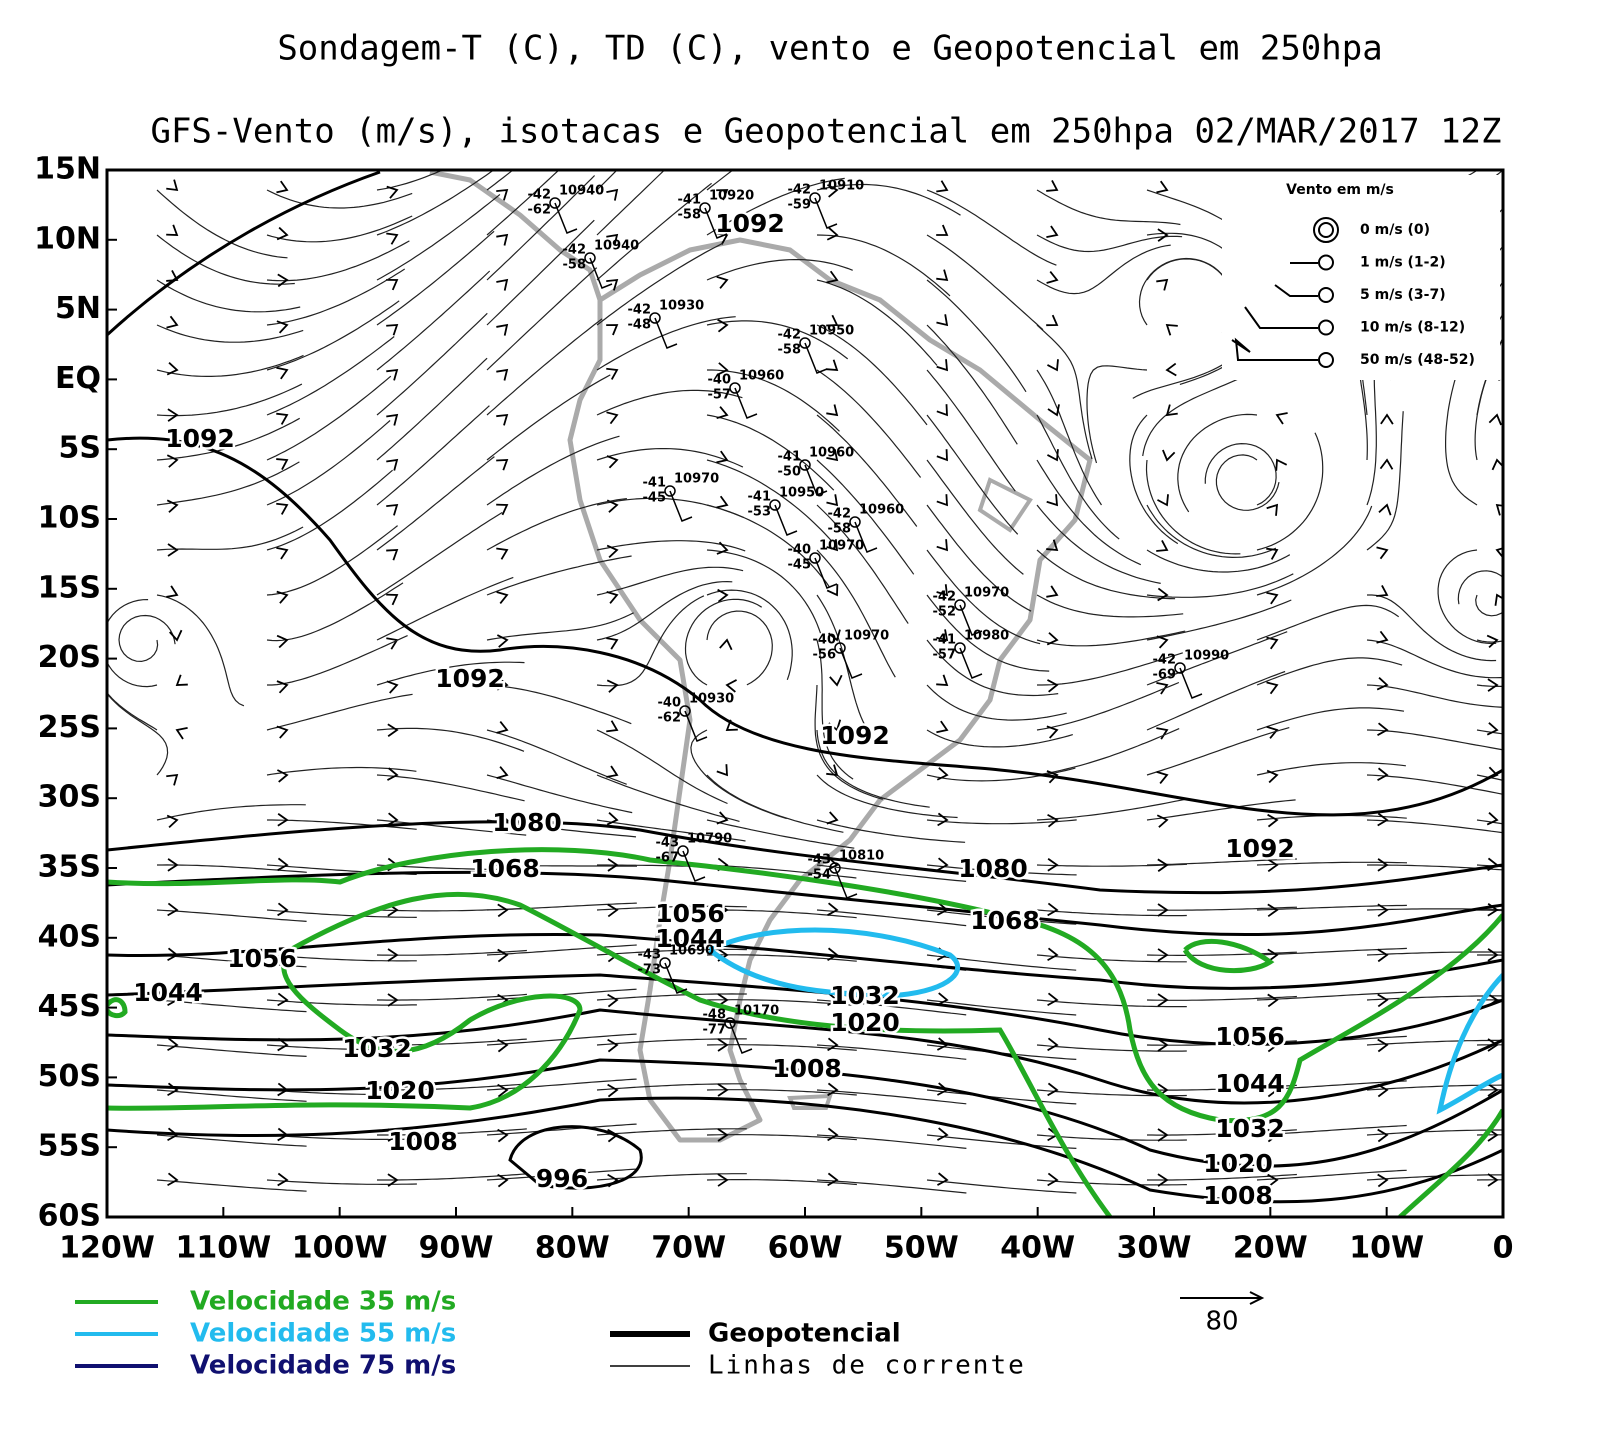 The width and height of the screenshot is (1600, 1438). I want to click on station-dewpoint: -69, so click(1165, 675).